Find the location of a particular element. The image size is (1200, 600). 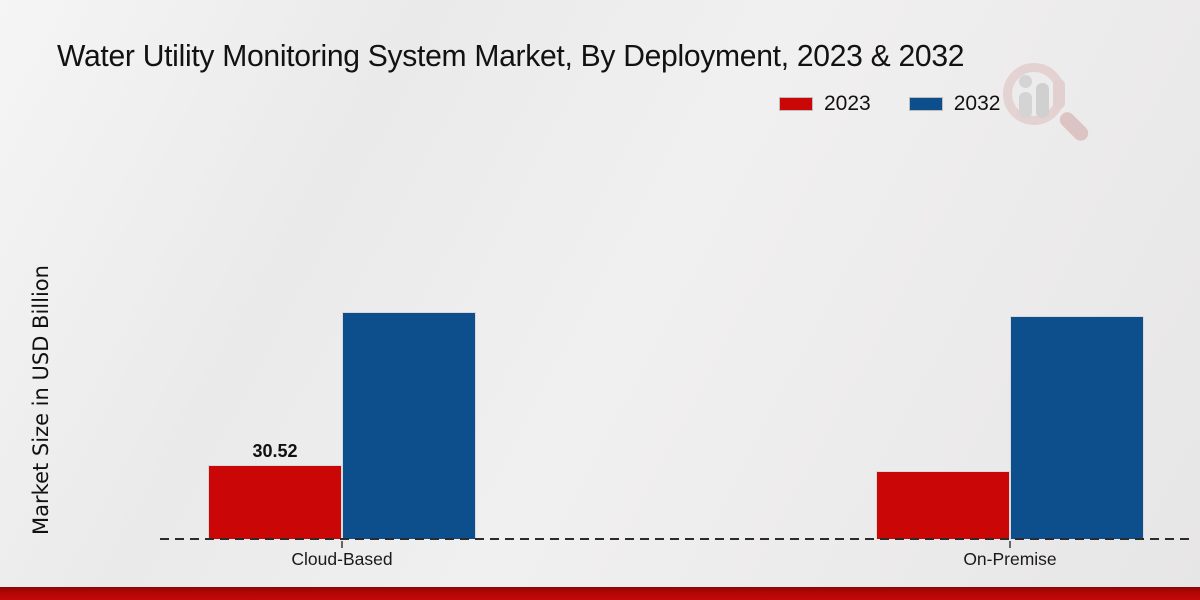

legend-label-2032: 2032 is located at coordinates (977, 103).